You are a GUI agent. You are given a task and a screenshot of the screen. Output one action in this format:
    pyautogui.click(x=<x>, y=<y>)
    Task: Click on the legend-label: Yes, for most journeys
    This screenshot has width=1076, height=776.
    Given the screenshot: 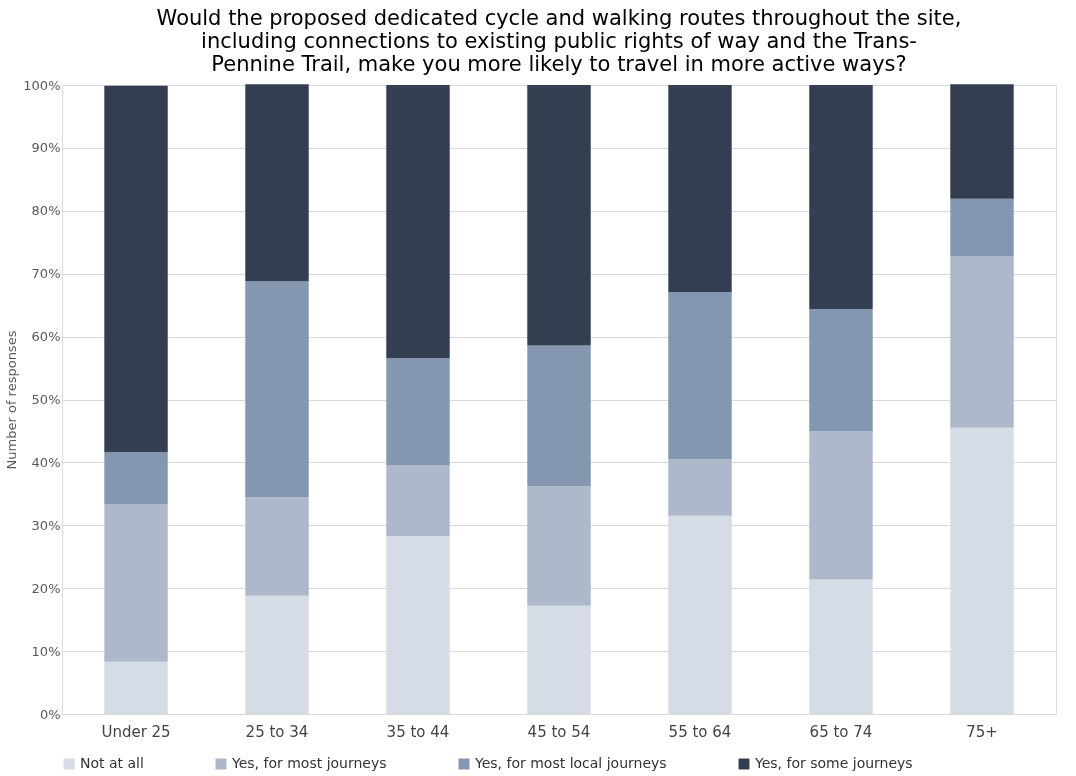 What is the action you would take?
    pyautogui.click(x=309, y=763)
    